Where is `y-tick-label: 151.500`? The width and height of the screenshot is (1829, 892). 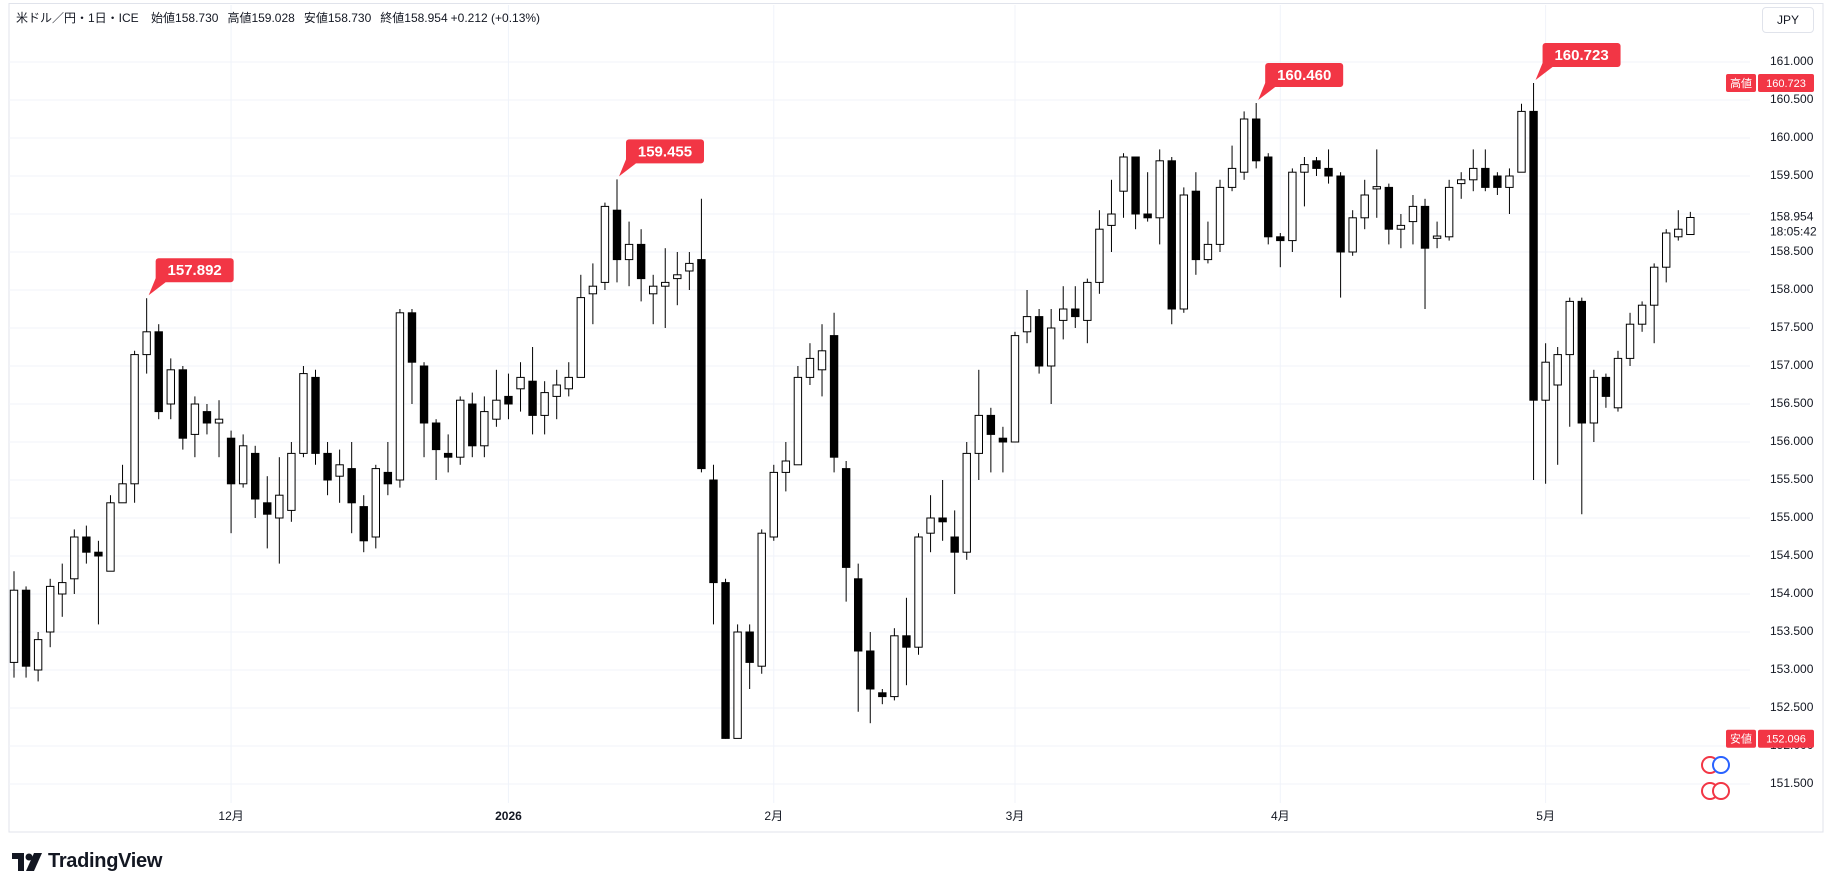
y-tick-label: 151.500 is located at coordinates (1792, 783).